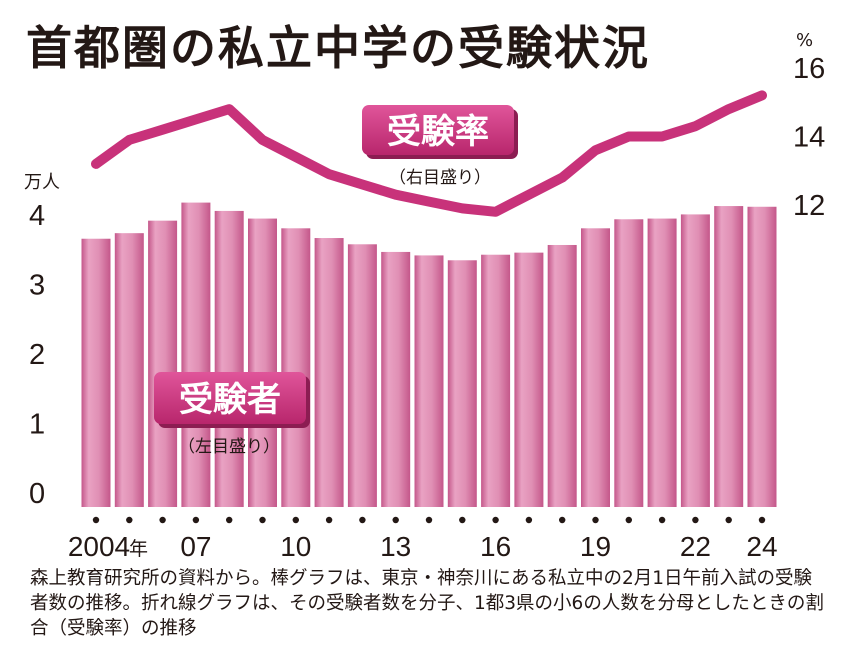 The image size is (846, 664). Describe the element at coordinates (462, 383) in the screenshot. I see `bar-2015` at that location.